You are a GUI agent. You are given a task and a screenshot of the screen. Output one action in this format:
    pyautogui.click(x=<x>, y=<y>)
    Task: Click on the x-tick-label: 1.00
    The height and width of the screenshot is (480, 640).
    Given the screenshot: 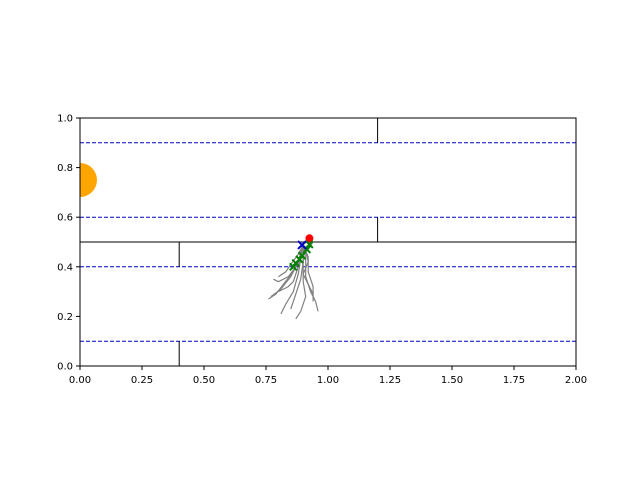 What is the action you would take?
    pyautogui.click(x=328, y=380)
    